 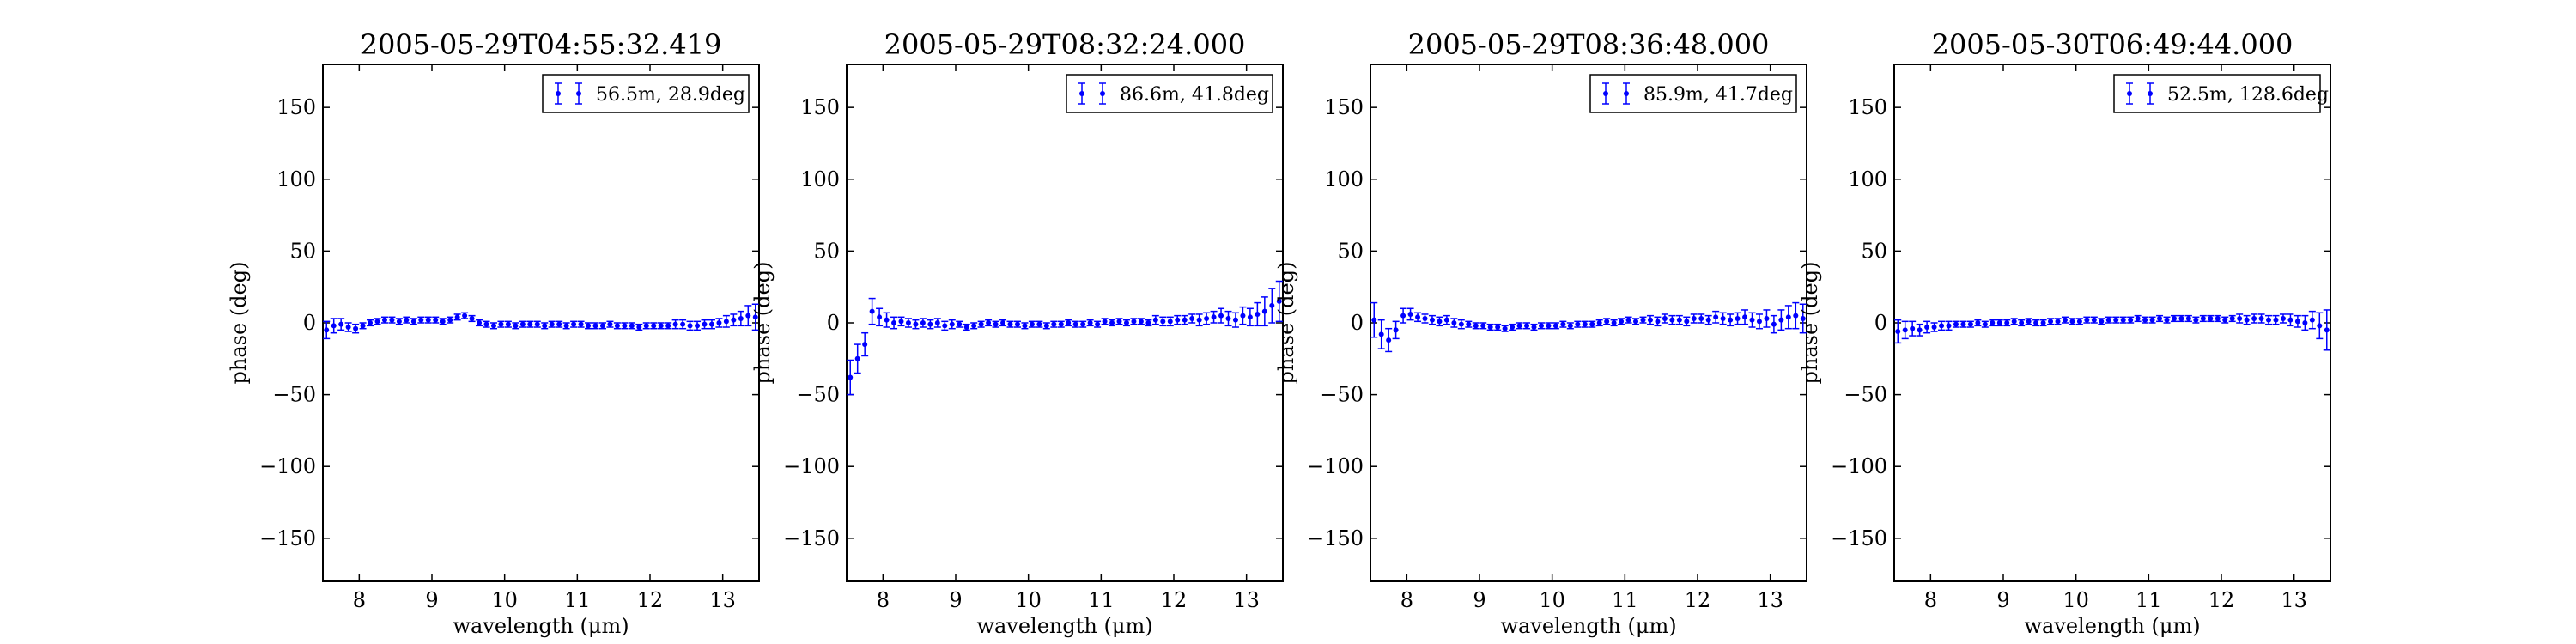 What do you see at coordinates (1357, 323) in the screenshot?
I see `y-tick-label: 0` at bounding box center [1357, 323].